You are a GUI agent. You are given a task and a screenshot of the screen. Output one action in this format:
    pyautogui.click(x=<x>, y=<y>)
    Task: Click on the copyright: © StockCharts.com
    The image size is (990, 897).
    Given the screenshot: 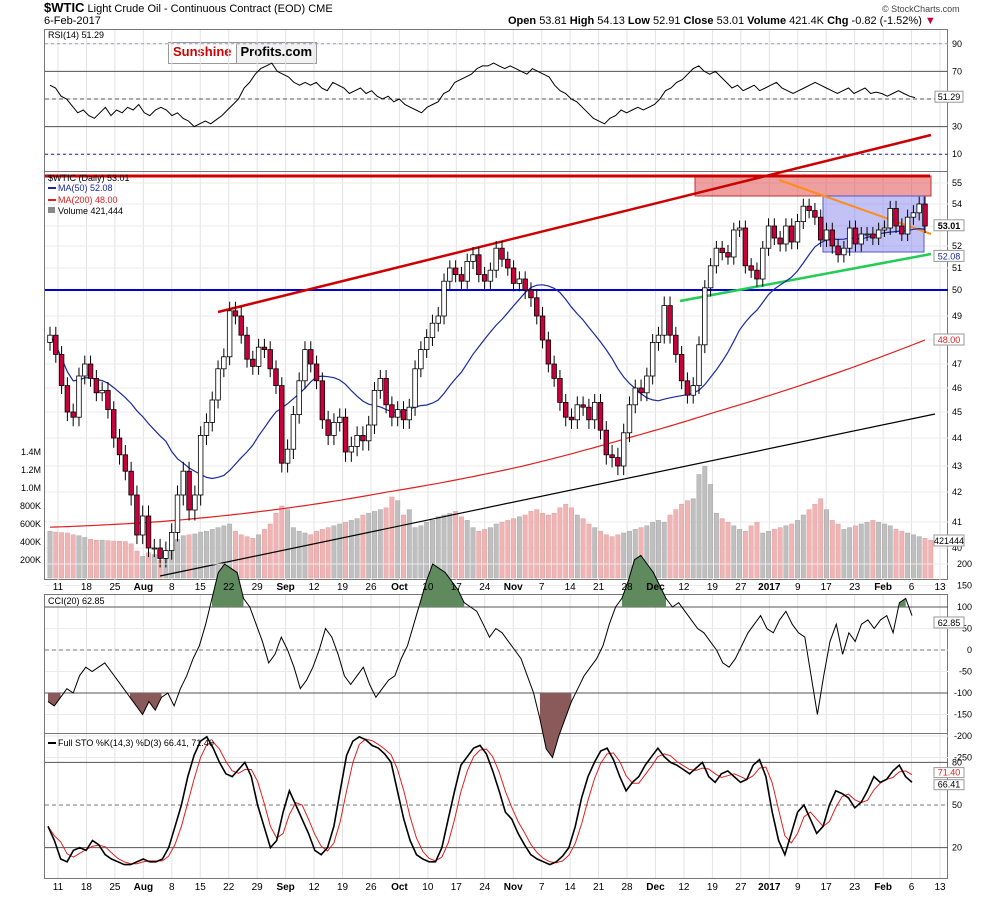 What is the action you would take?
    pyautogui.click(x=921, y=9)
    